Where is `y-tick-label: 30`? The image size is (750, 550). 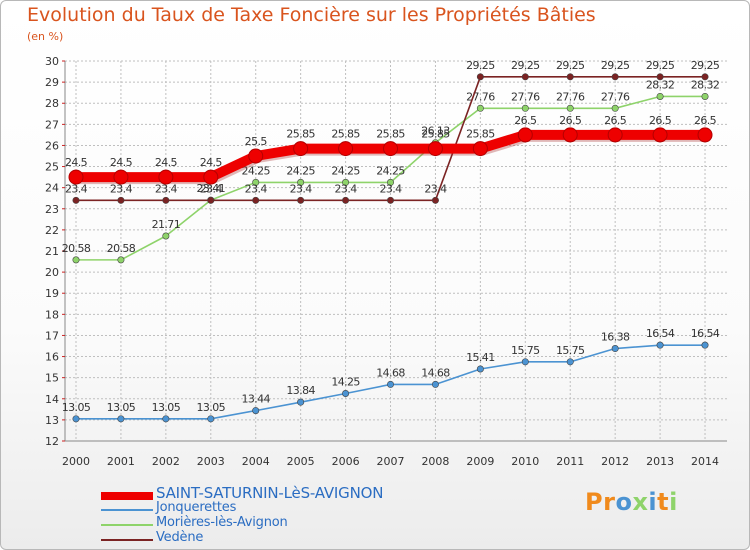
y-tick-label: 30 is located at coordinates (52, 61).